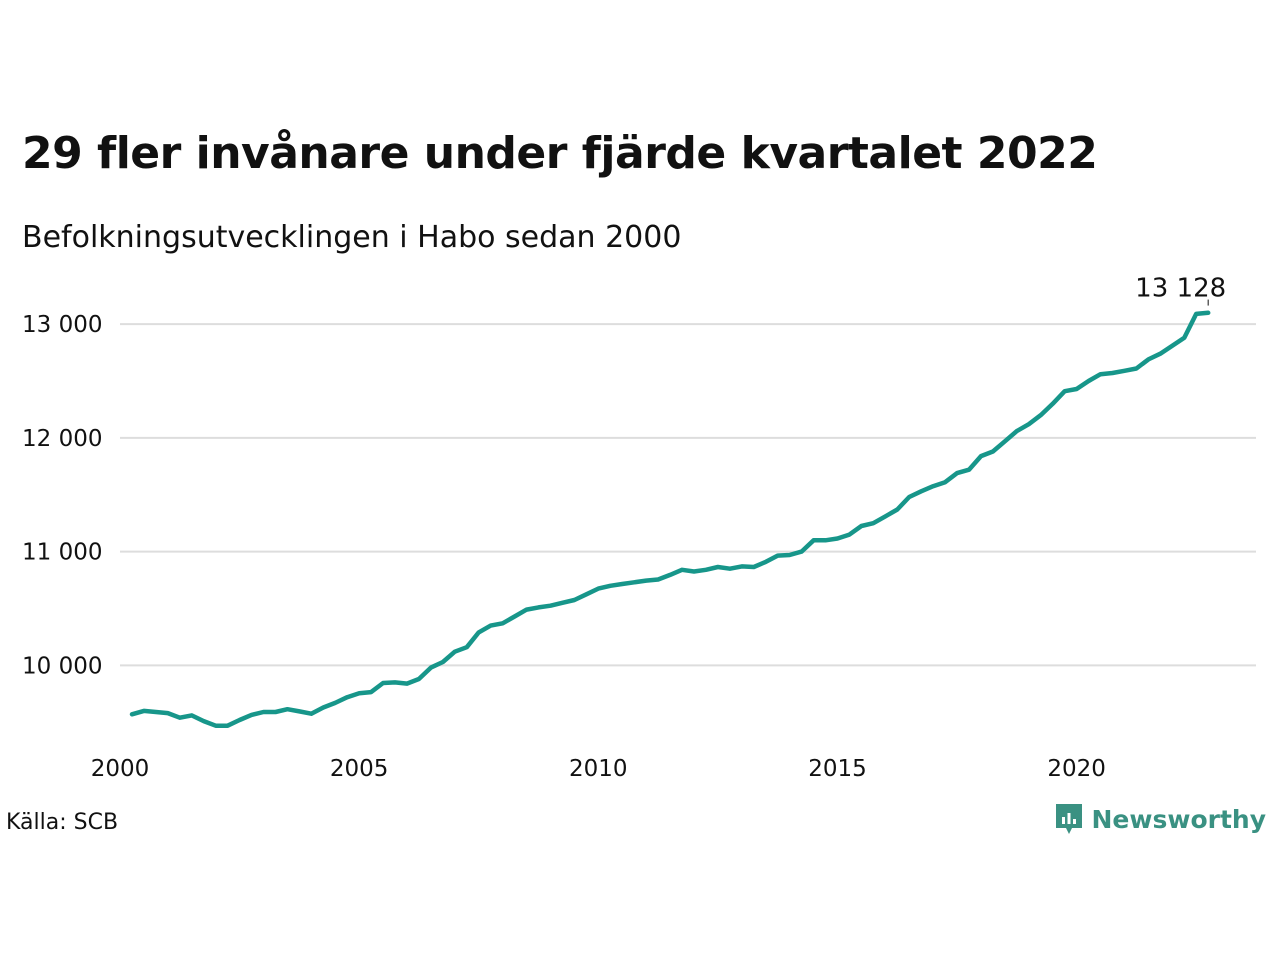 The height and width of the screenshot is (960, 1280). What do you see at coordinates (837, 769) in the screenshot?
I see `x-tick-label: 2015` at bounding box center [837, 769].